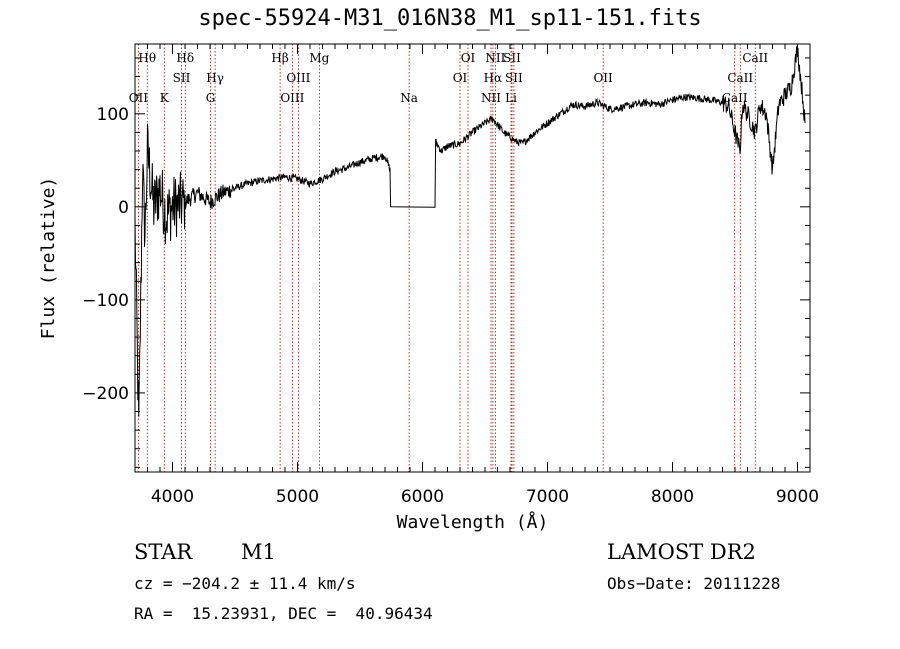 Image resolution: width=900 pixels, height=649 pixels. Describe the element at coordinates (185, 58) in the screenshot. I see `line-marker-label: Hδ` at that location.